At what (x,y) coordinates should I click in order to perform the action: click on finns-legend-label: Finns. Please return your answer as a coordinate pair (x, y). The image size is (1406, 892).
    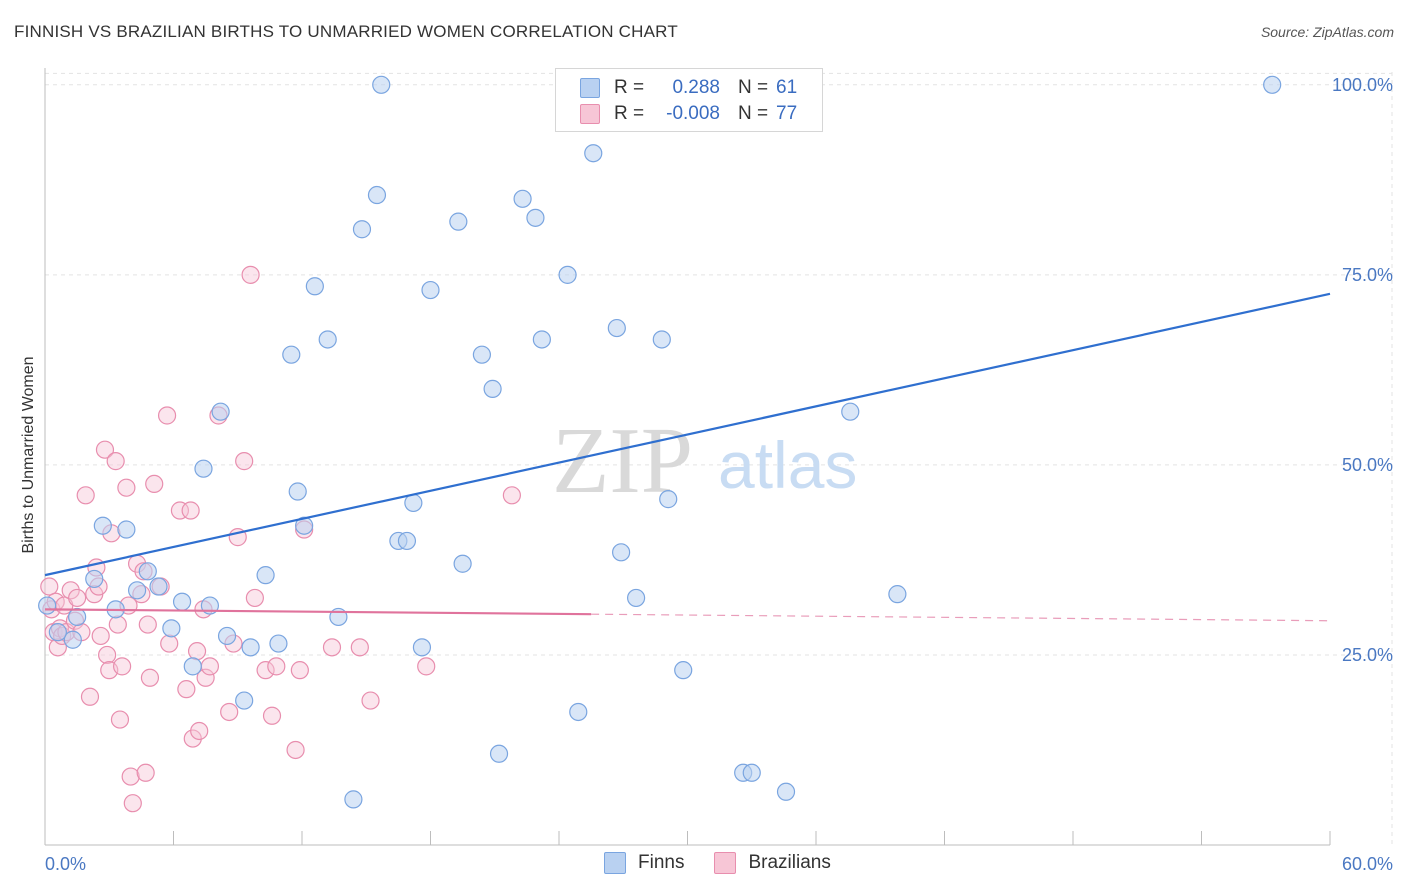
    Looking at the image, I should click on (661, 862).